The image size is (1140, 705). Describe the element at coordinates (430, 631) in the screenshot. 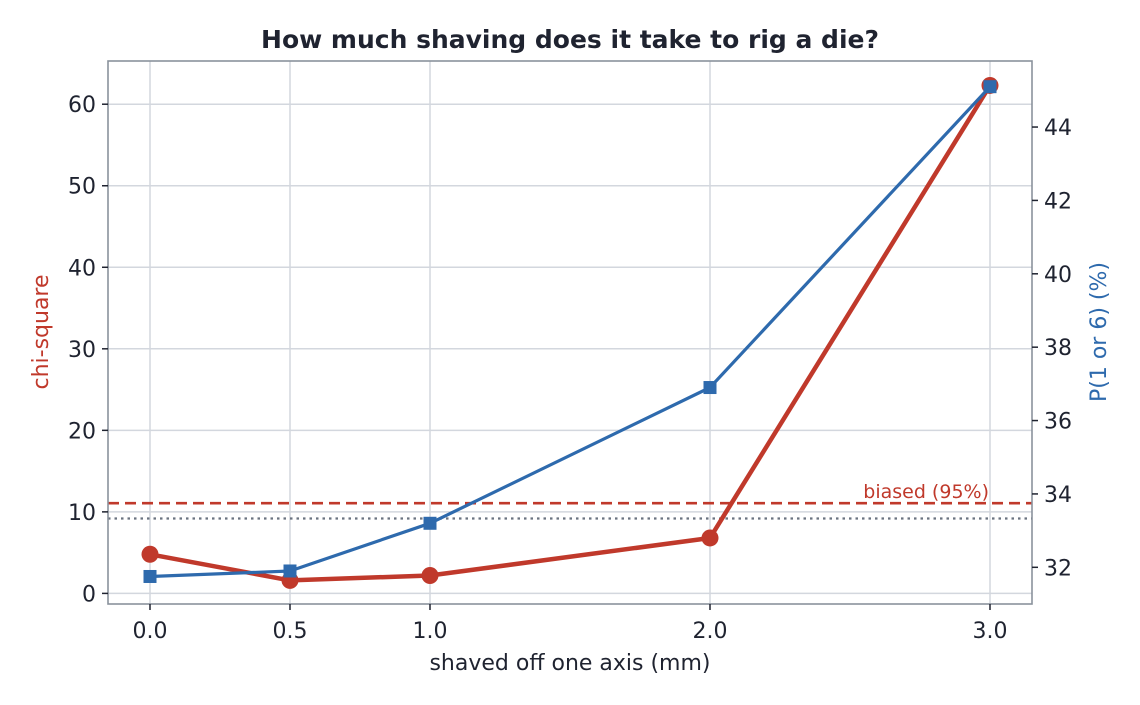

I see `x-tick-label: 1.0` at that location.